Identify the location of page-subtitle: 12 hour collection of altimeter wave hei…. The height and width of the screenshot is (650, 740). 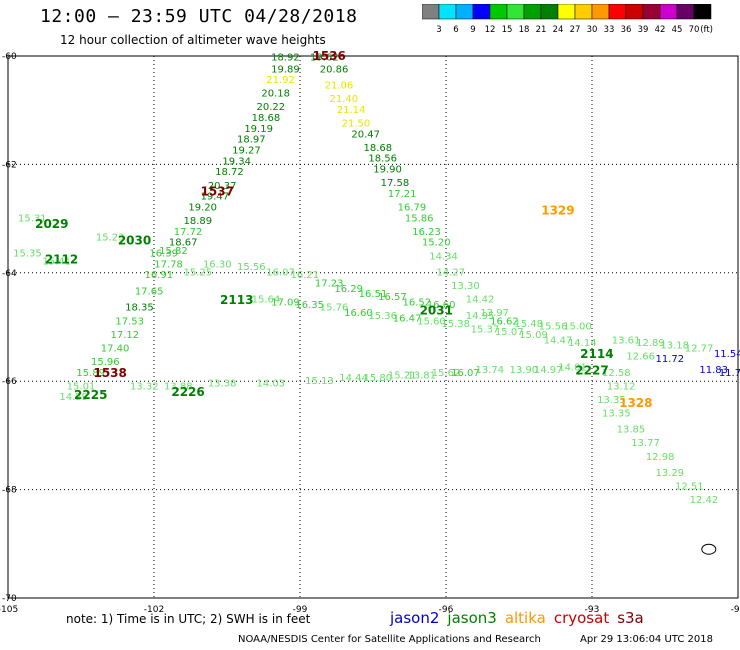
(193, 40).